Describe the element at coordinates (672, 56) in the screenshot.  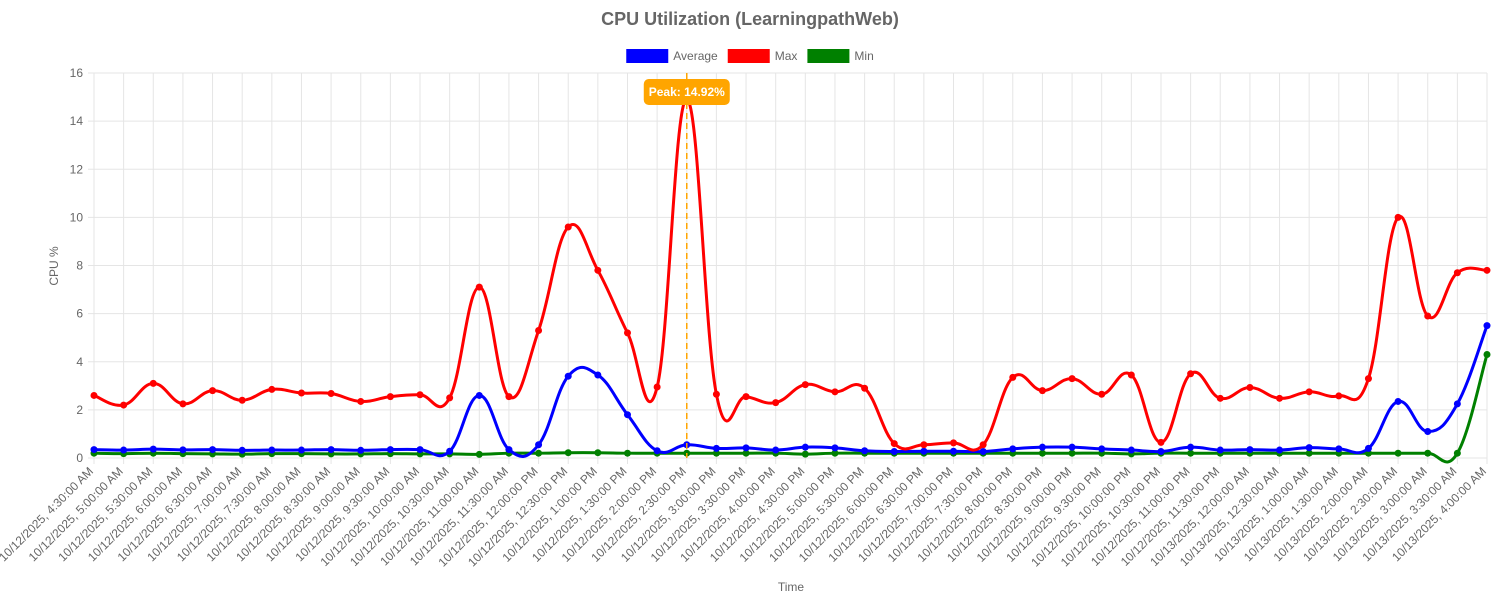
I see `legend-item-average: Average` at that location.